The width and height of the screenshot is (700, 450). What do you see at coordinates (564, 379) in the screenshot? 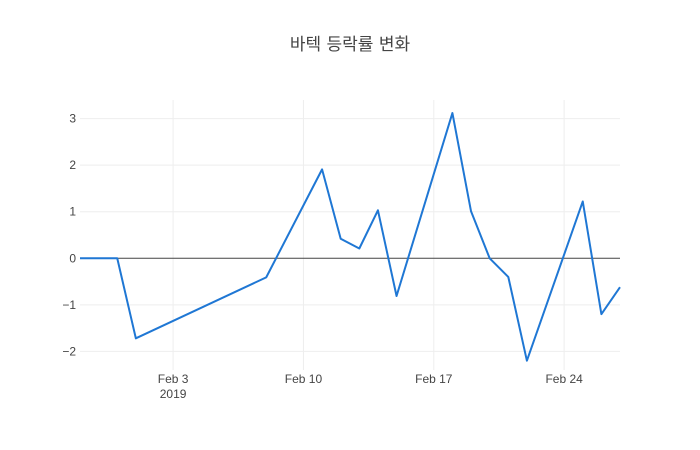
I see `x-tick-label: Feb 24` at bounding box center [564, 379].